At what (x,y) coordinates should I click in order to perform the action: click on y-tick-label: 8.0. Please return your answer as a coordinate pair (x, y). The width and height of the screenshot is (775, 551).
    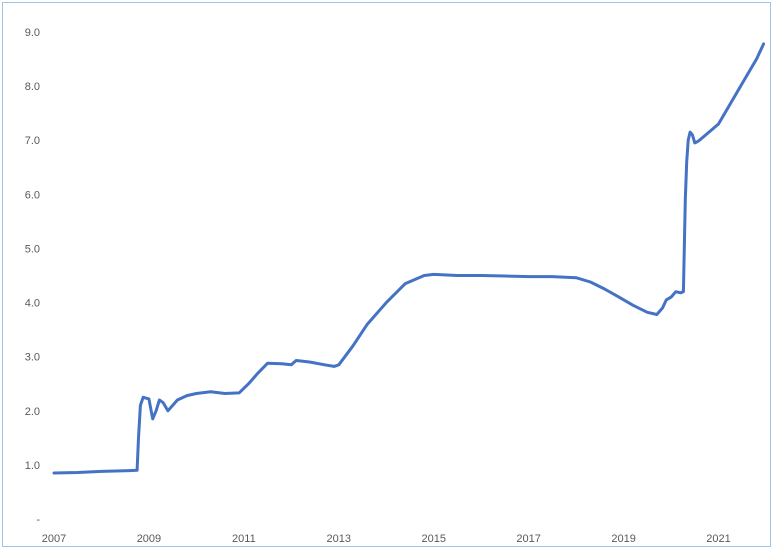
    Looking at the image, I should click on (32, 87).